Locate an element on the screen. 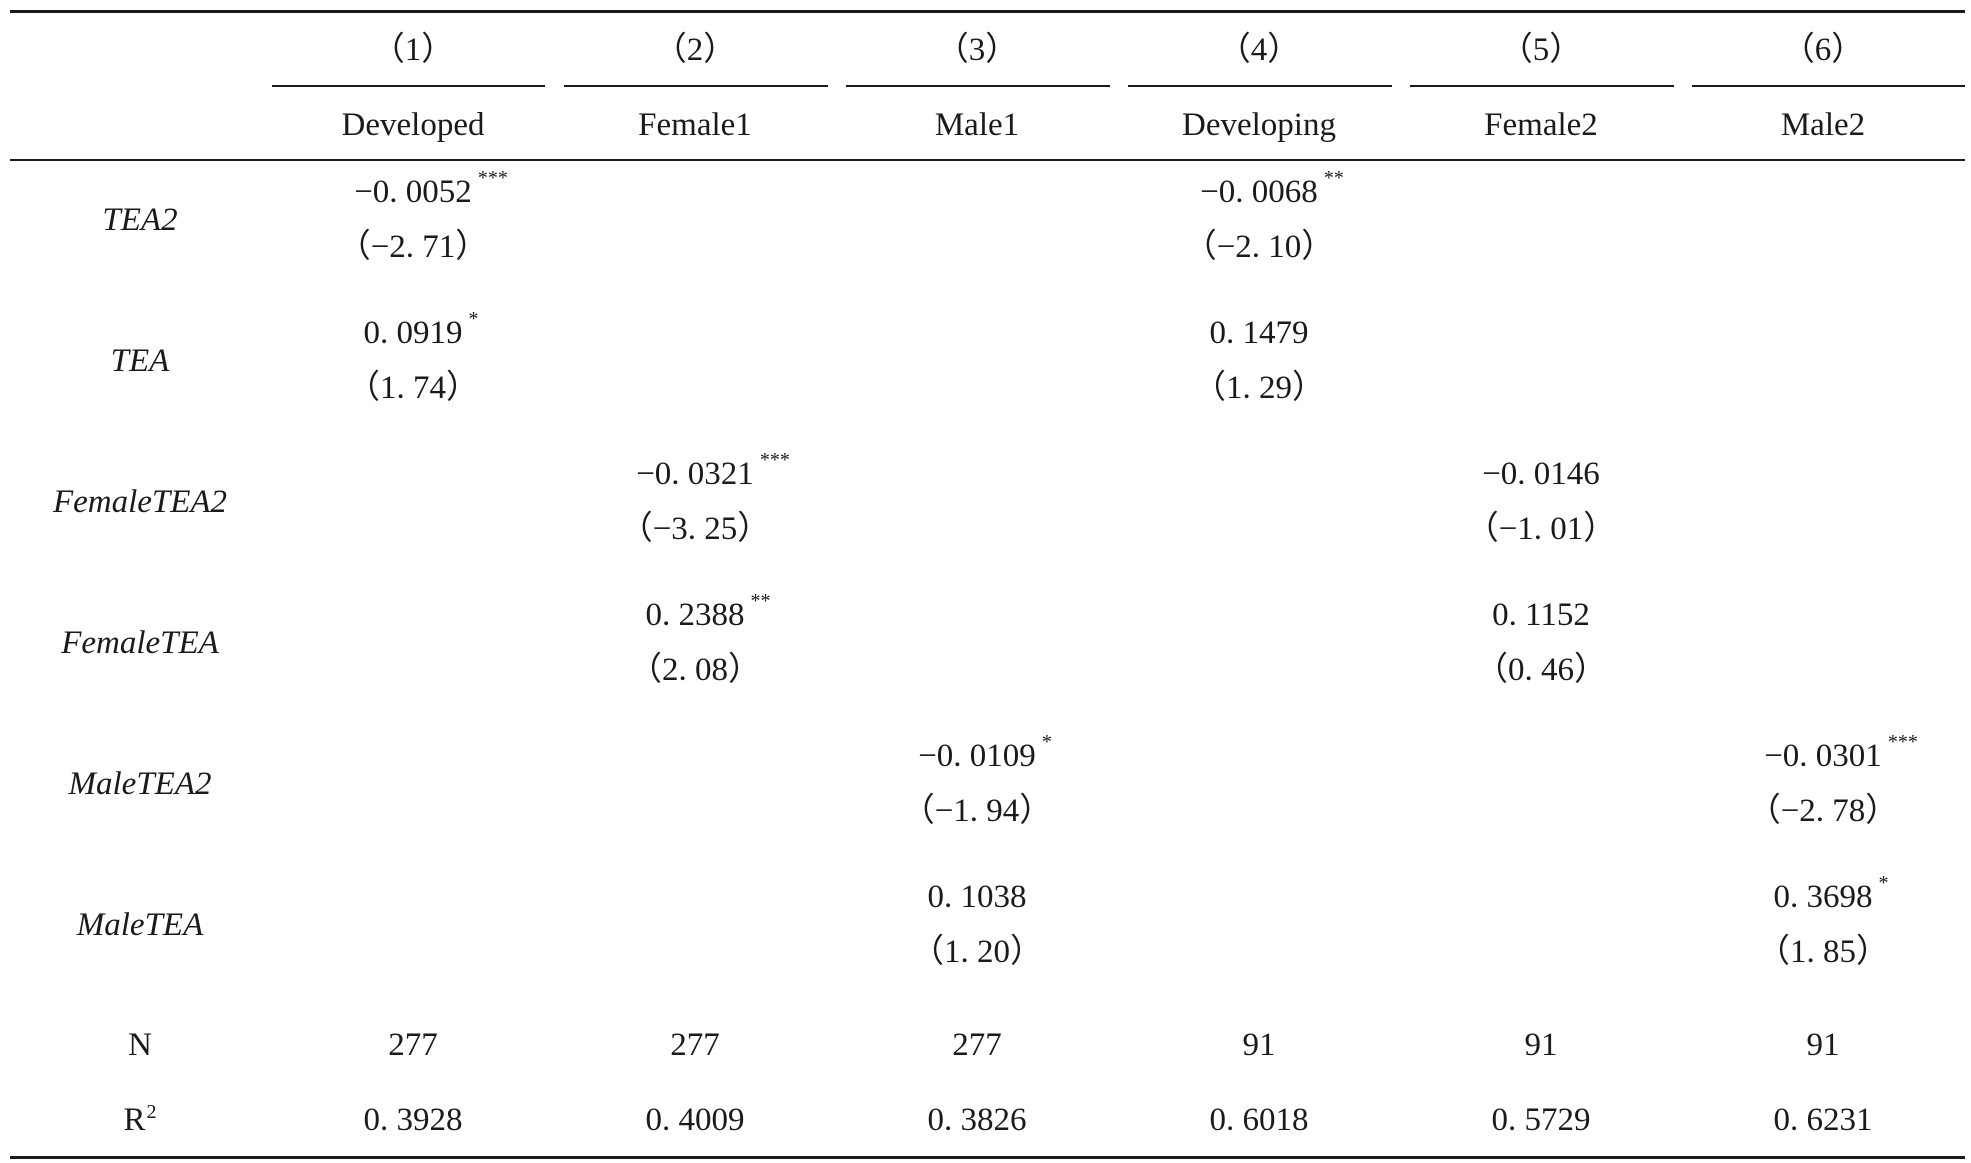 Image resolution: width=1971 pixels, height=1163 pixels. coefficient-value: 0. 3698 is located at coordinates (1823, 897).